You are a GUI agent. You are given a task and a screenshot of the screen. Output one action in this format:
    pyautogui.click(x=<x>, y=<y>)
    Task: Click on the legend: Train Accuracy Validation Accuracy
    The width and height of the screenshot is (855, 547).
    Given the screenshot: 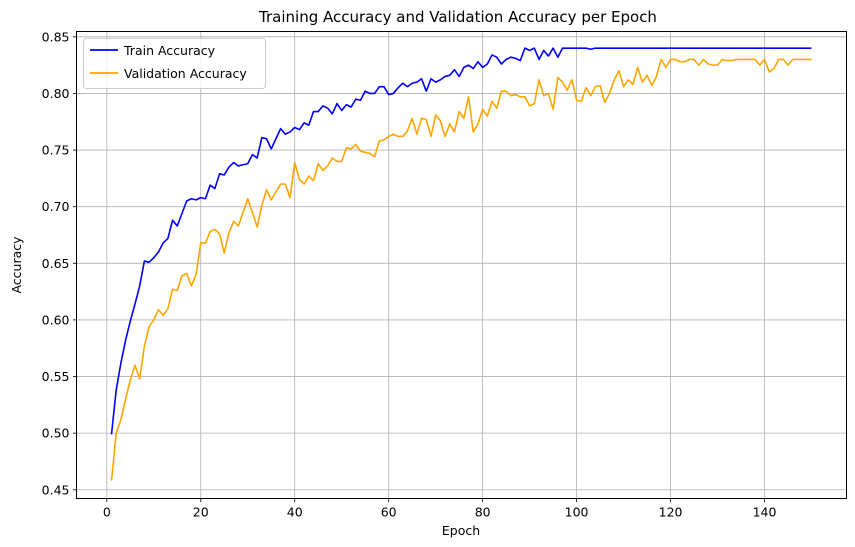 What is the action you would take?
    pyautogui.click(x=174, y=63)
    